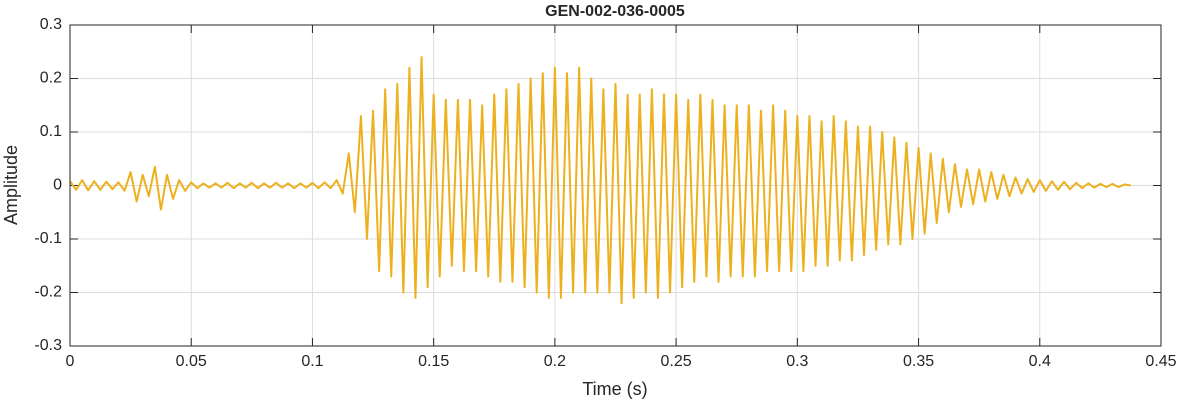  Describe the element at coordinates (11, 185) in the screenshot. I see `y-axis-label: Amplitude` at that location.